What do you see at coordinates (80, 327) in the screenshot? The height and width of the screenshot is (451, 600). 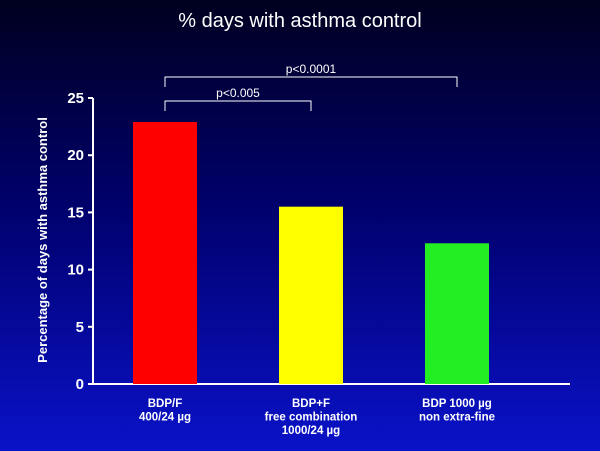 I see `y-tick-label: 5` at bounding box center [80, 327].